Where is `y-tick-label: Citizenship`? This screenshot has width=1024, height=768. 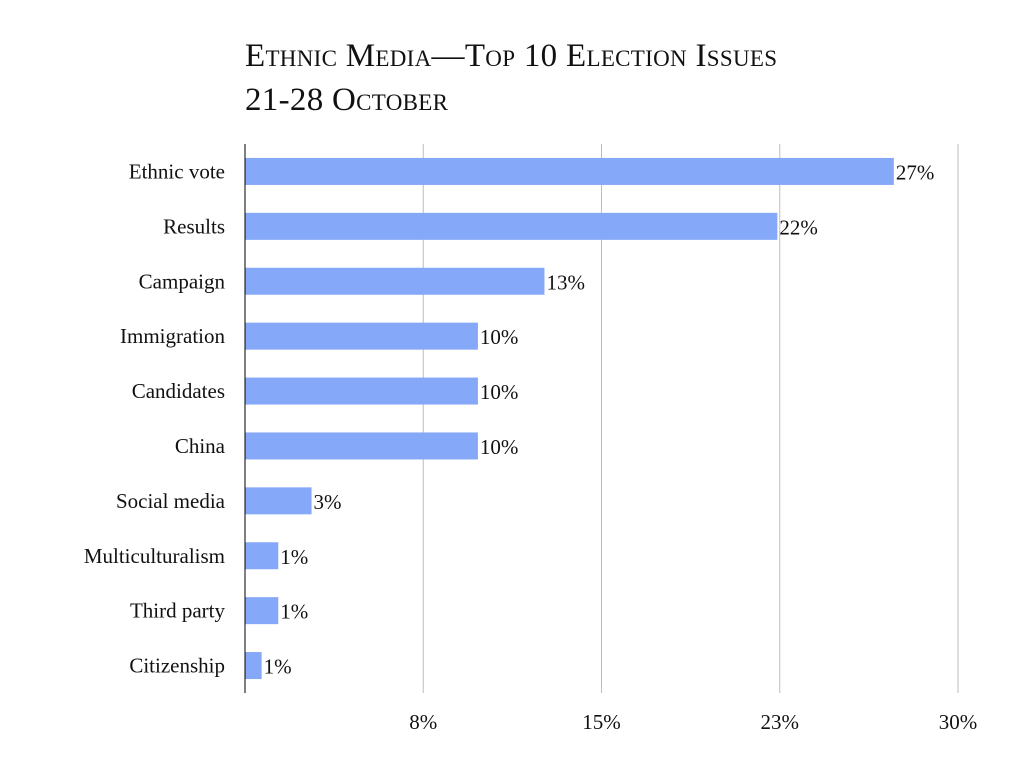
y-tick-label: Citizenship is located at coordinates (177, 666).